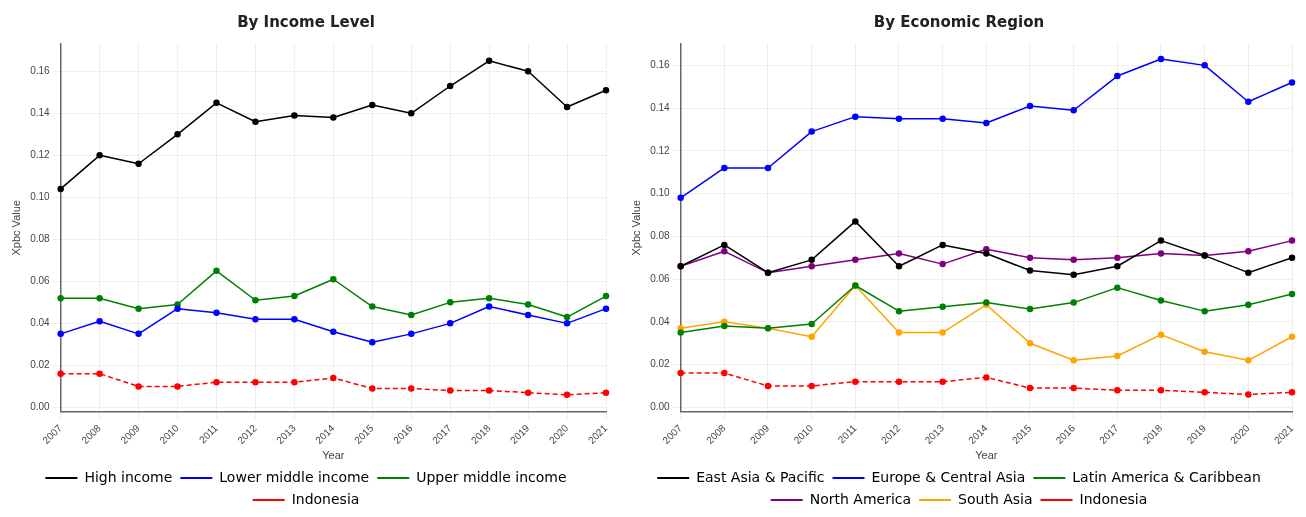  What do you see at coordinates (860, 498) in the screenshot?
I see `legend-label: North America` at bounding box center [860, 498].